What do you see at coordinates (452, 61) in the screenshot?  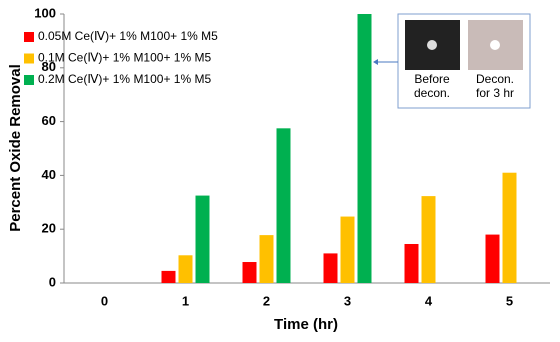 I see `inset` at bounding box center [452, 61].